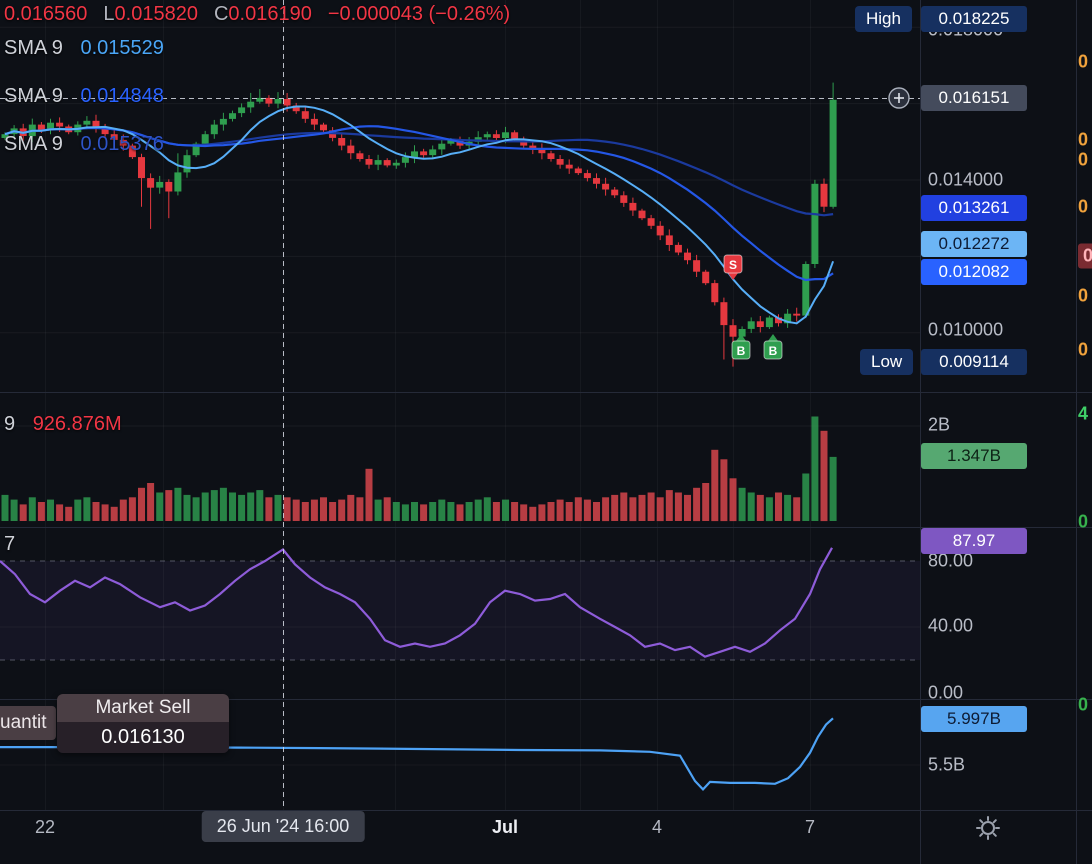 The width and height of the screenshot is (1092, 864). What do you see at coordinates (505, 827) in the screenshot?
I see `time-label: Jul` at bounding box center [505, 827].